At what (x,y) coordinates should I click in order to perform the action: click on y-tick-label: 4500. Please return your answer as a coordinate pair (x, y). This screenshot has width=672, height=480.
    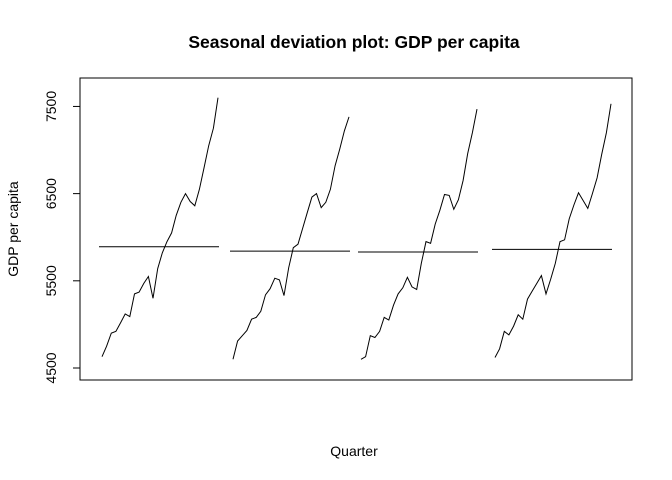
    Looking at the image, I should click on (51, 367).